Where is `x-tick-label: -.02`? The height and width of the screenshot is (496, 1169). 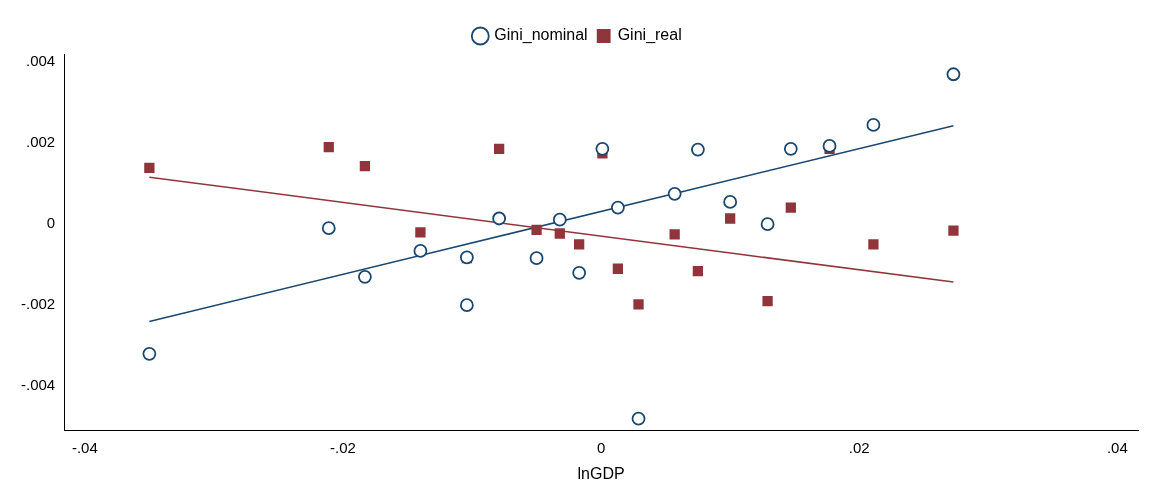
x-tick-label: -.02 is located at coordinates (343, 447).